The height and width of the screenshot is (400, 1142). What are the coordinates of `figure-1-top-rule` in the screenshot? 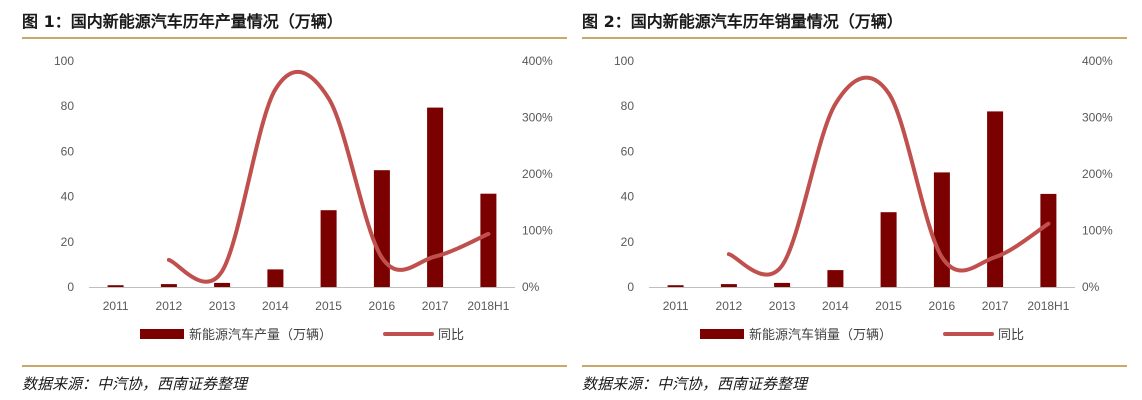 It's located at (294, 38).